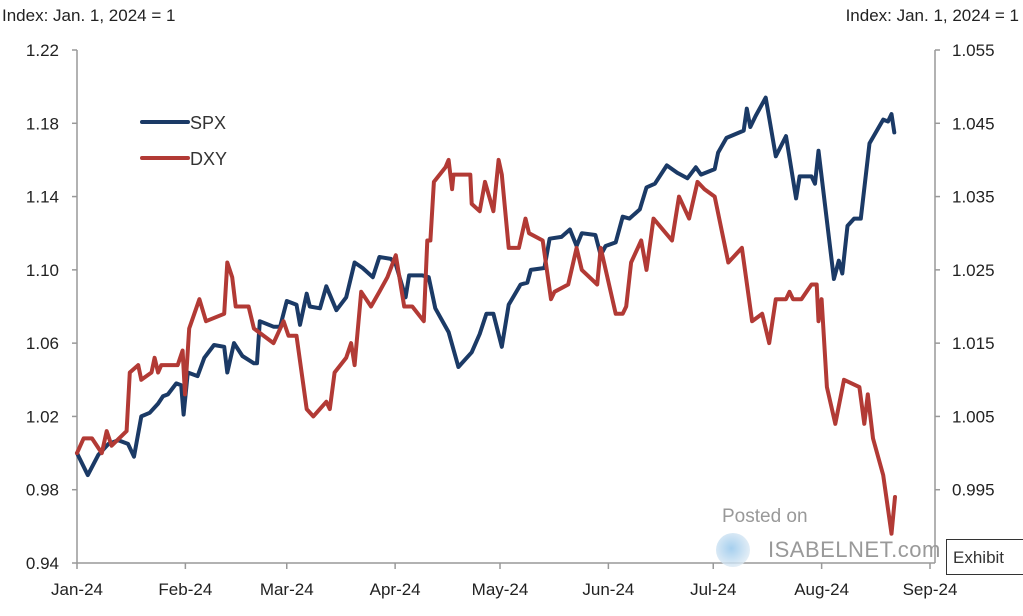  I want to click on x-tick-label: Jul-24, so click(713, 589).